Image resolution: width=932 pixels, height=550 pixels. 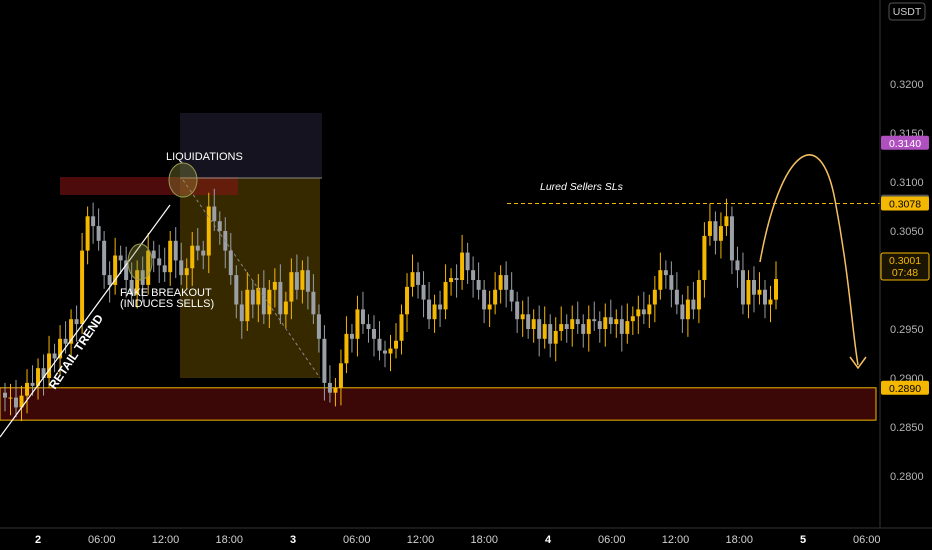 What do you see at coordinates (905, 273) in the screenshot?
I see `current-price-countdown: 07:48` at bounding box center [905, 273].